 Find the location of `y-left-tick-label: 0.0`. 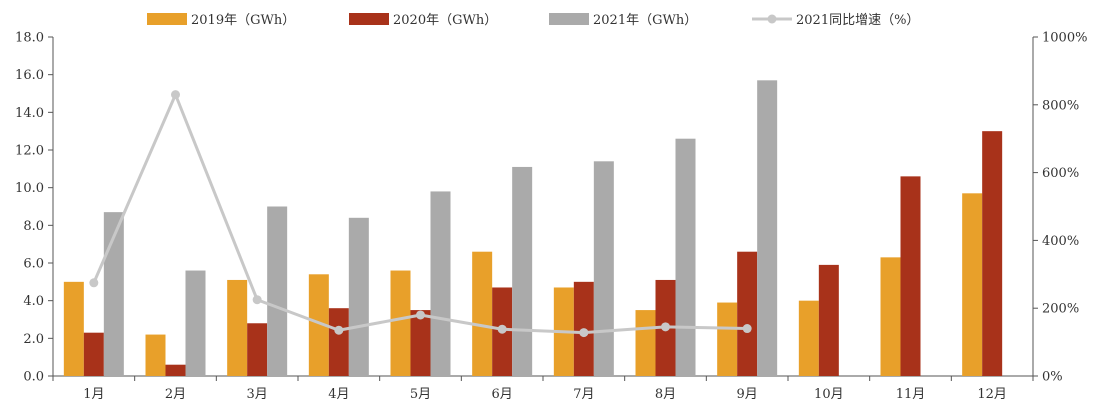

y-left-tick-label: 0.0 is located at coordinates (33, 377).